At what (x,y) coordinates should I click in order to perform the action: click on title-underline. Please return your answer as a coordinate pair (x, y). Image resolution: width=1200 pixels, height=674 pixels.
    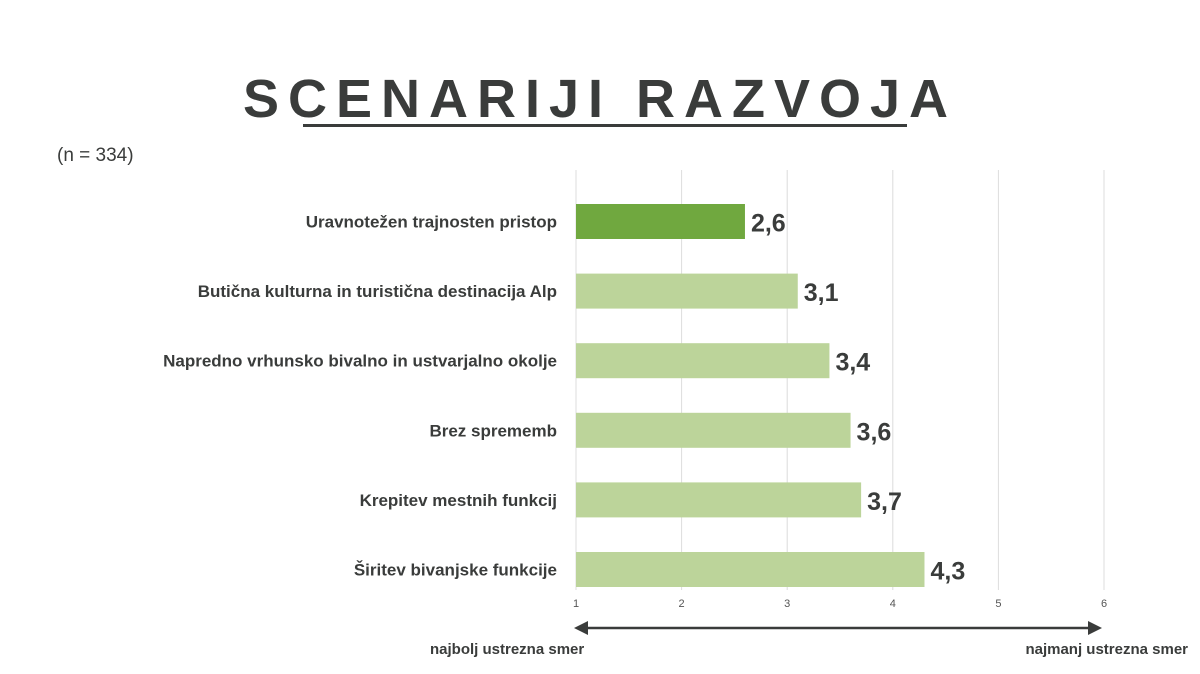
    Looking at the image, I should click on (605, 125).